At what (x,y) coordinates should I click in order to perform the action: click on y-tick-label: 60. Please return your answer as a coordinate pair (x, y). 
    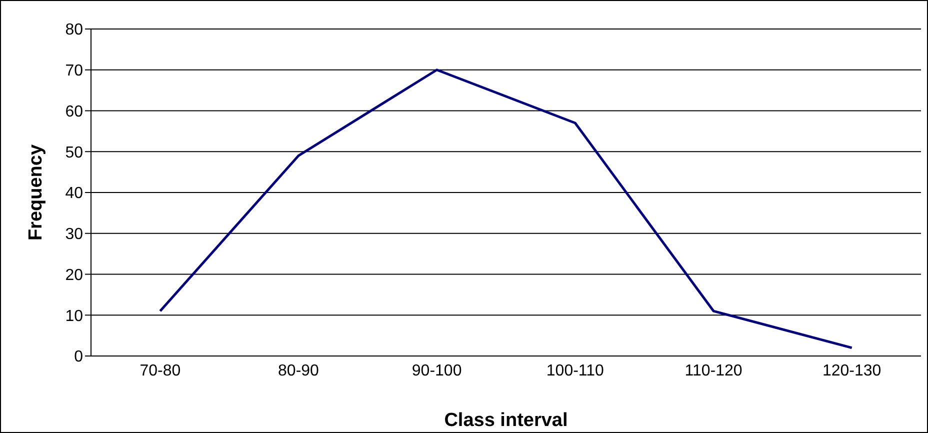
    Looking at the image, I should click on (74, 111).